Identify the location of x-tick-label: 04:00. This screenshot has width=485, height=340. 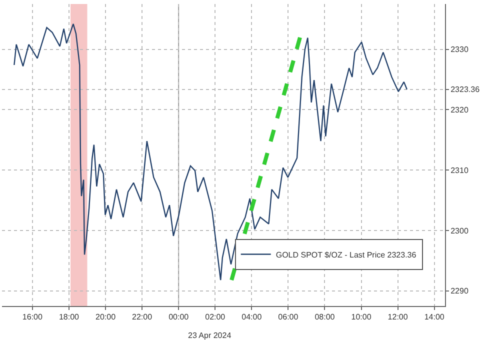
(252, 317).